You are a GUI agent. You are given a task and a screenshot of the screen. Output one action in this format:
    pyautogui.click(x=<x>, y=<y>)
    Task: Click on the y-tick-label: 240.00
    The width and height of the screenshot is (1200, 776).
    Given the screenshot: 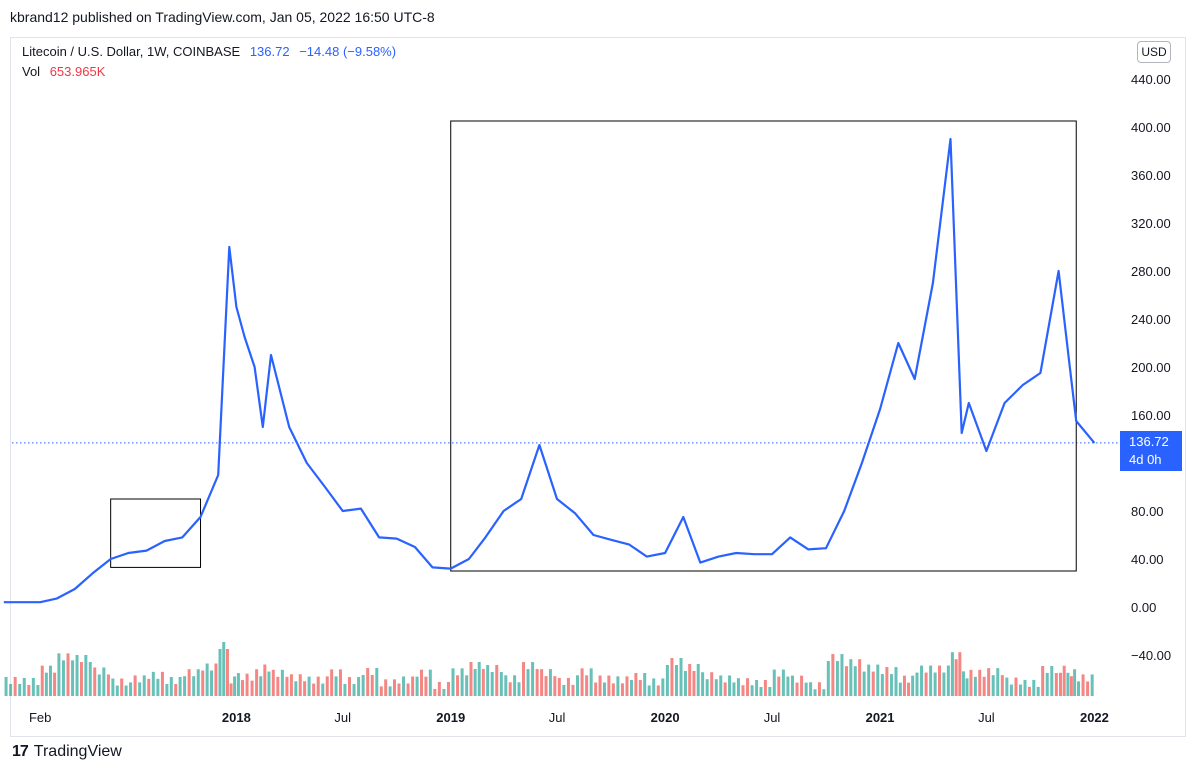 What is the action you would take?
    pyautogui.click(x=1151, y=319)
    